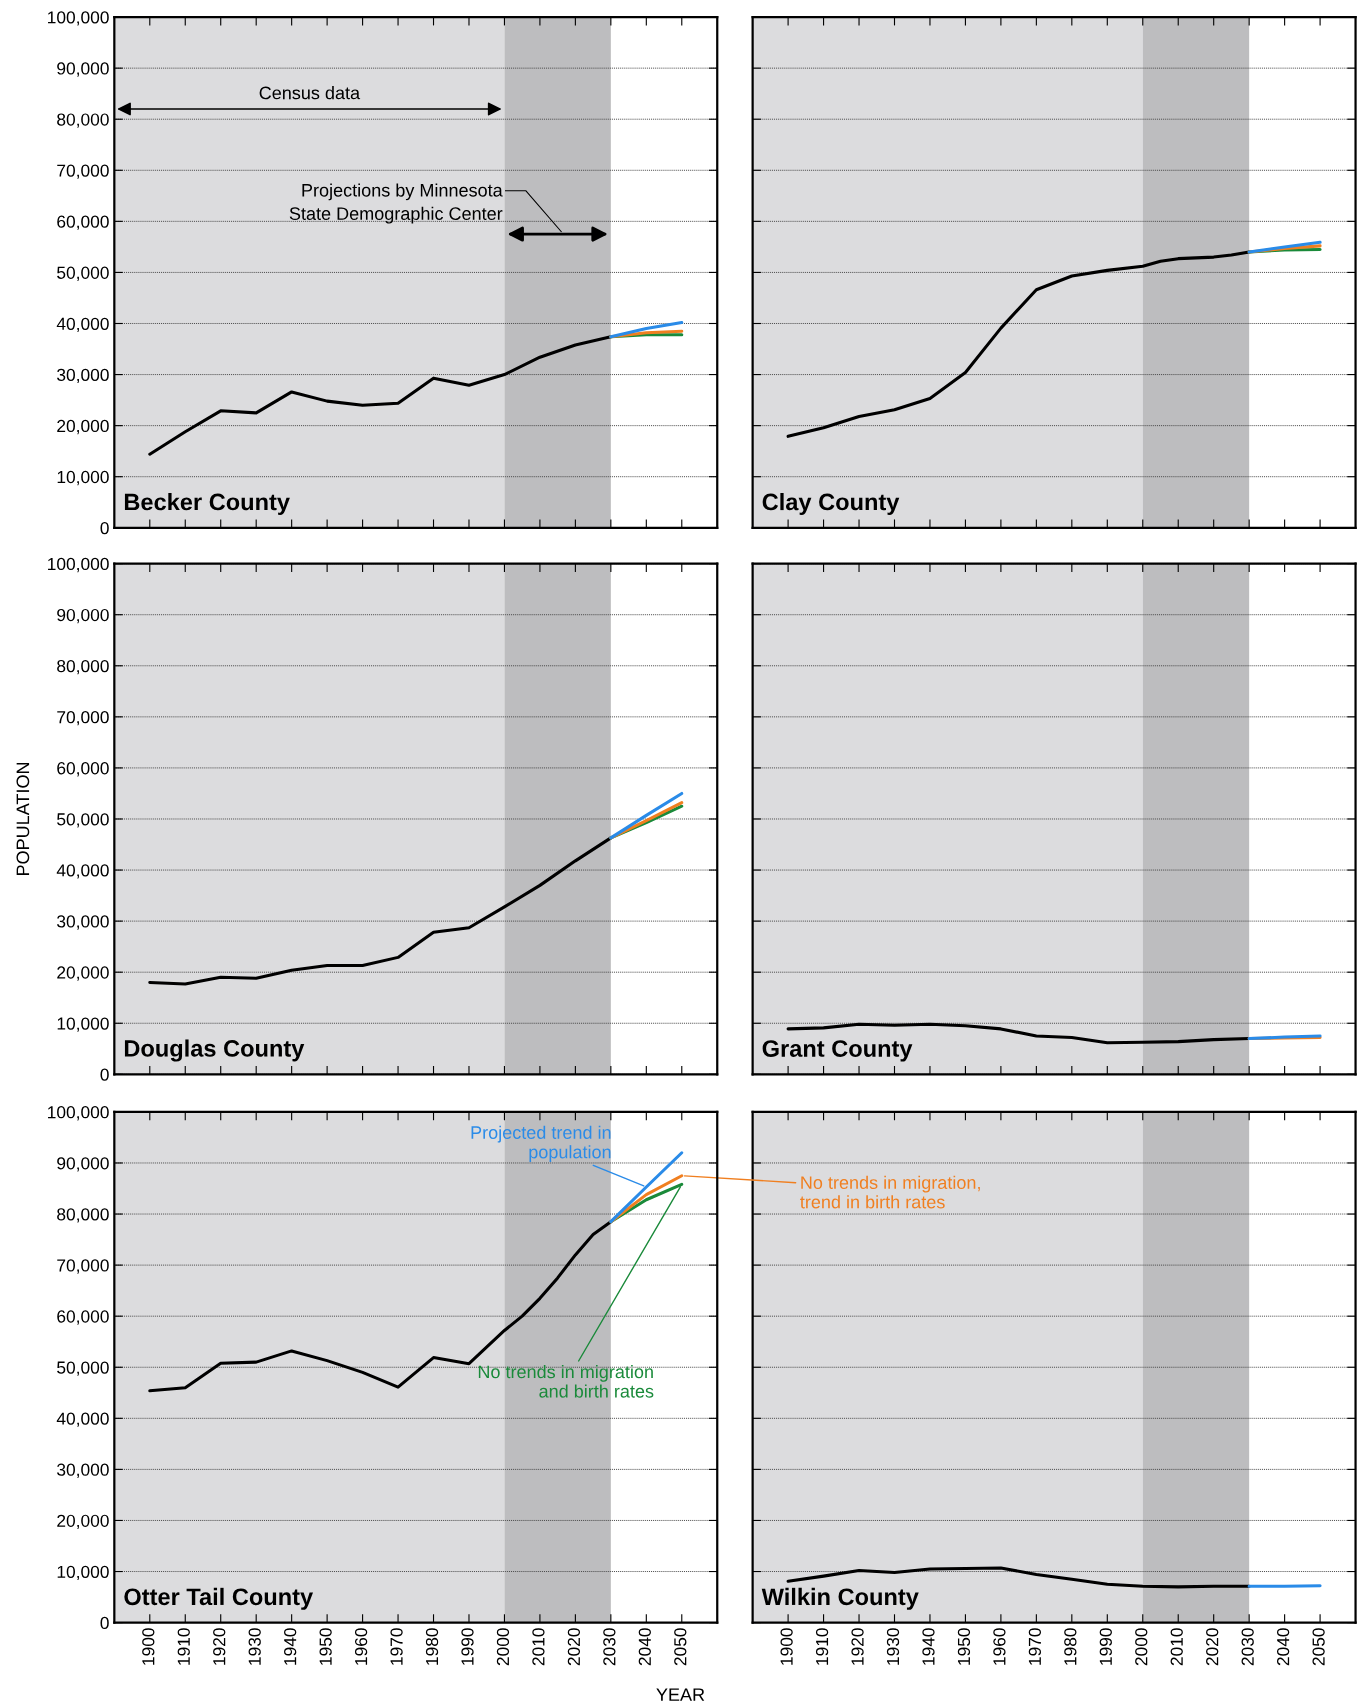 The image size is (1361, 1708). Describe the element at coordinates (566, 1381) in the screenshot. I see `text: No trends in migration and birth rates` at that location.